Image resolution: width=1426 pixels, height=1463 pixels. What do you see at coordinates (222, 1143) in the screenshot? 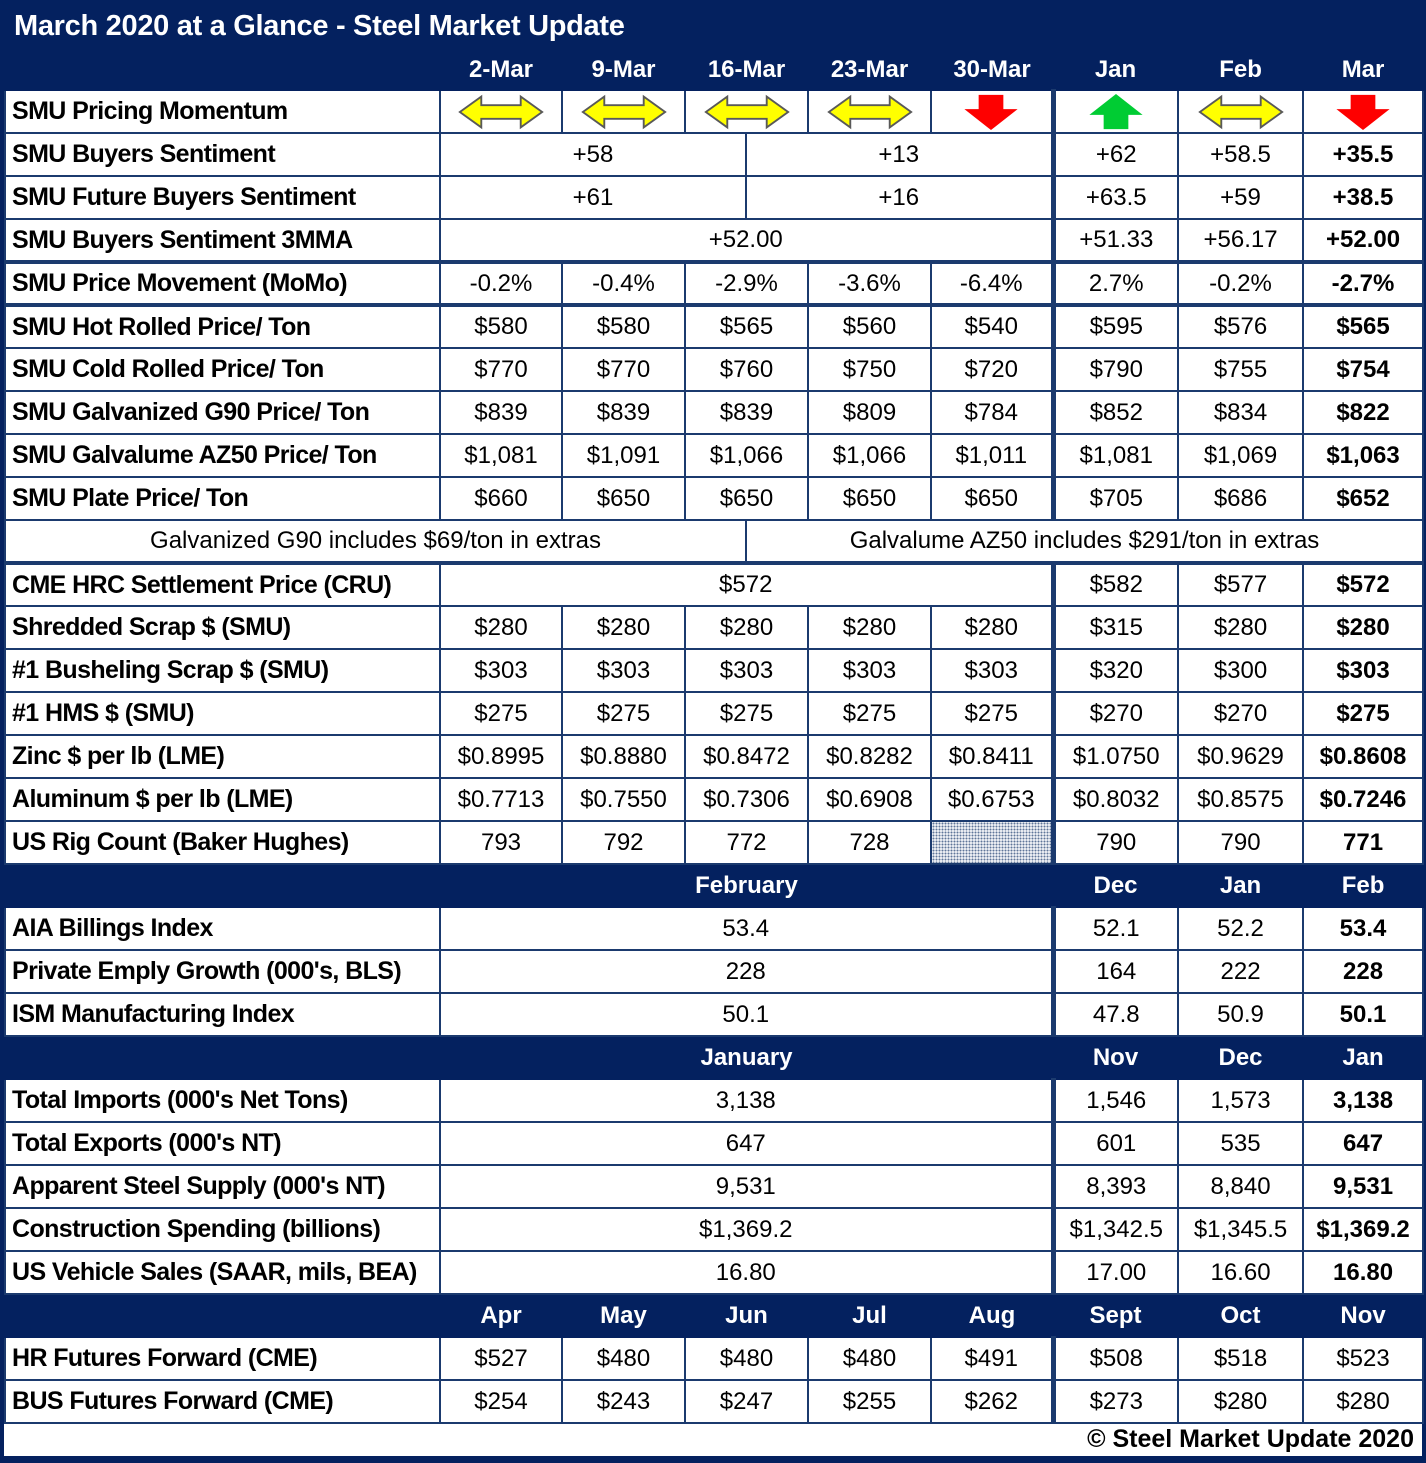
I see `row-label: Total Exports (000's NT)` at bounding box center [222, 1143].